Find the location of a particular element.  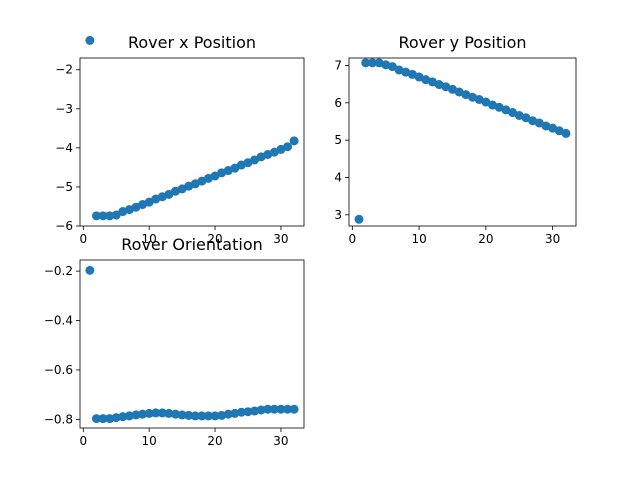

y-tick-label: −4 is located at coordinates (64, 148).